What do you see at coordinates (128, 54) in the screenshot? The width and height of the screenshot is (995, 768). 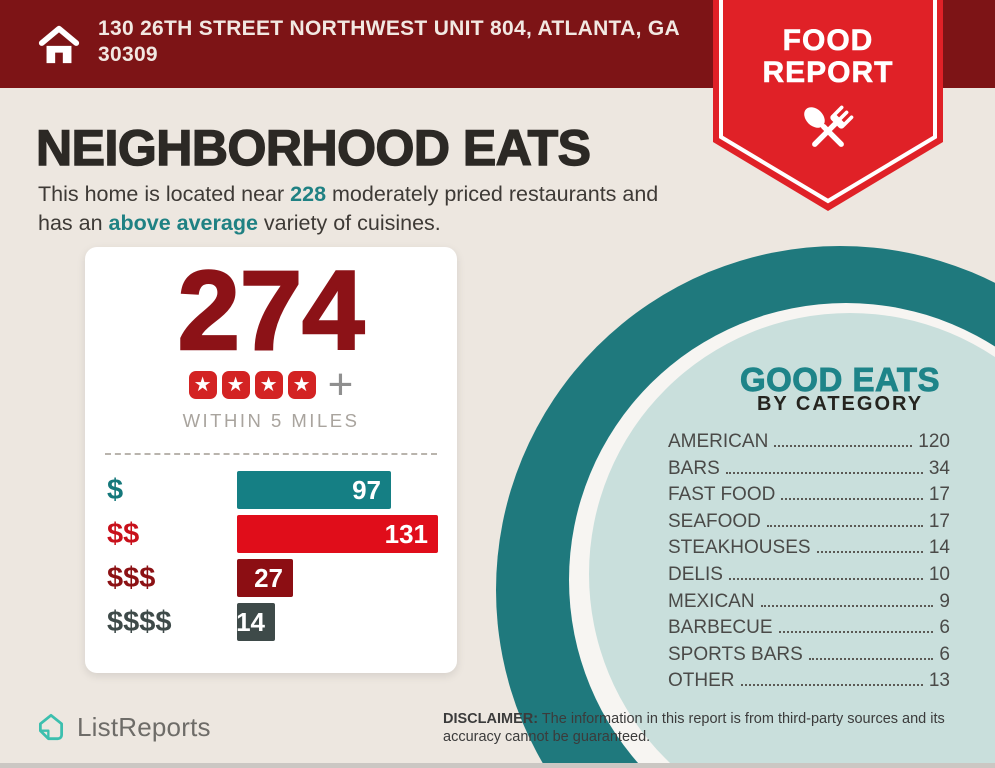 I see `address-line-2: 30309` at bounding box center [128, 54].